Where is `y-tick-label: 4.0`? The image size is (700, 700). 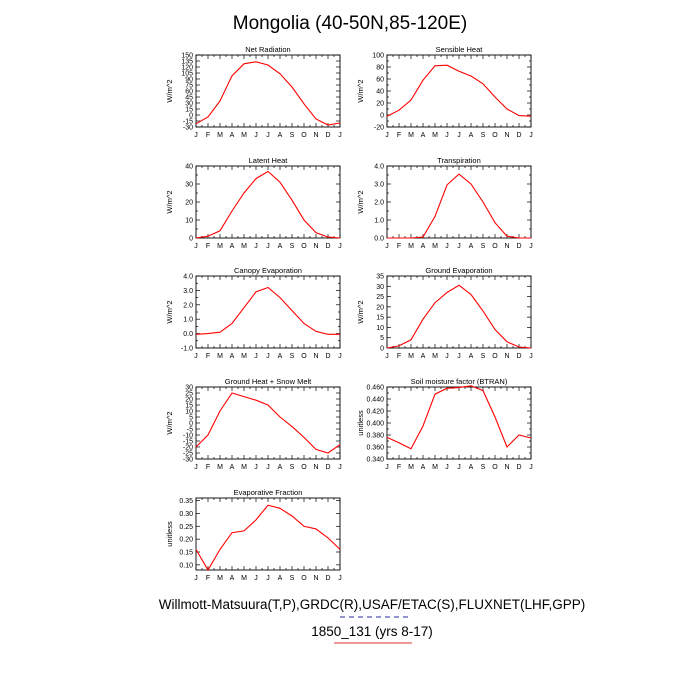
y-tick-label: 4.0 is located at coordinates (379, 167).